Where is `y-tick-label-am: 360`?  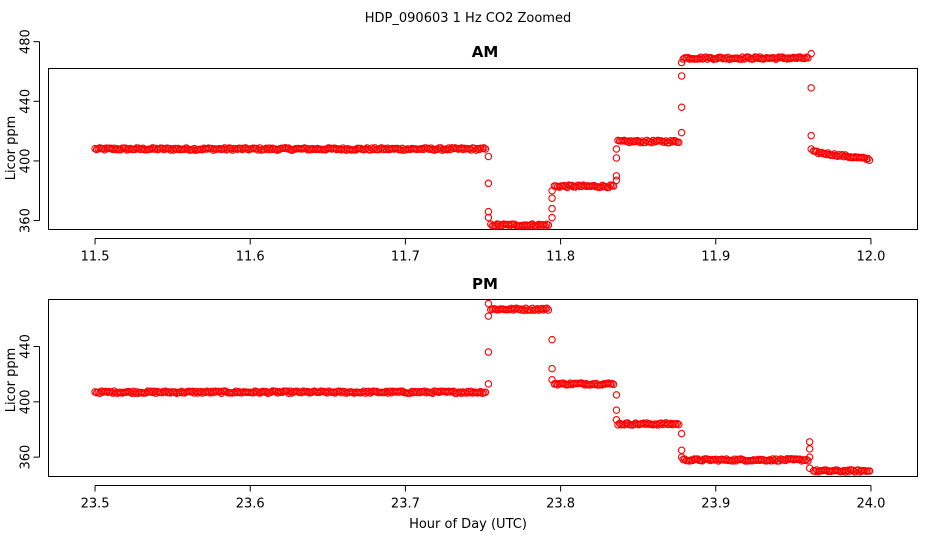 y-tick-label-am: 360 is located at coordinates (26, 220).